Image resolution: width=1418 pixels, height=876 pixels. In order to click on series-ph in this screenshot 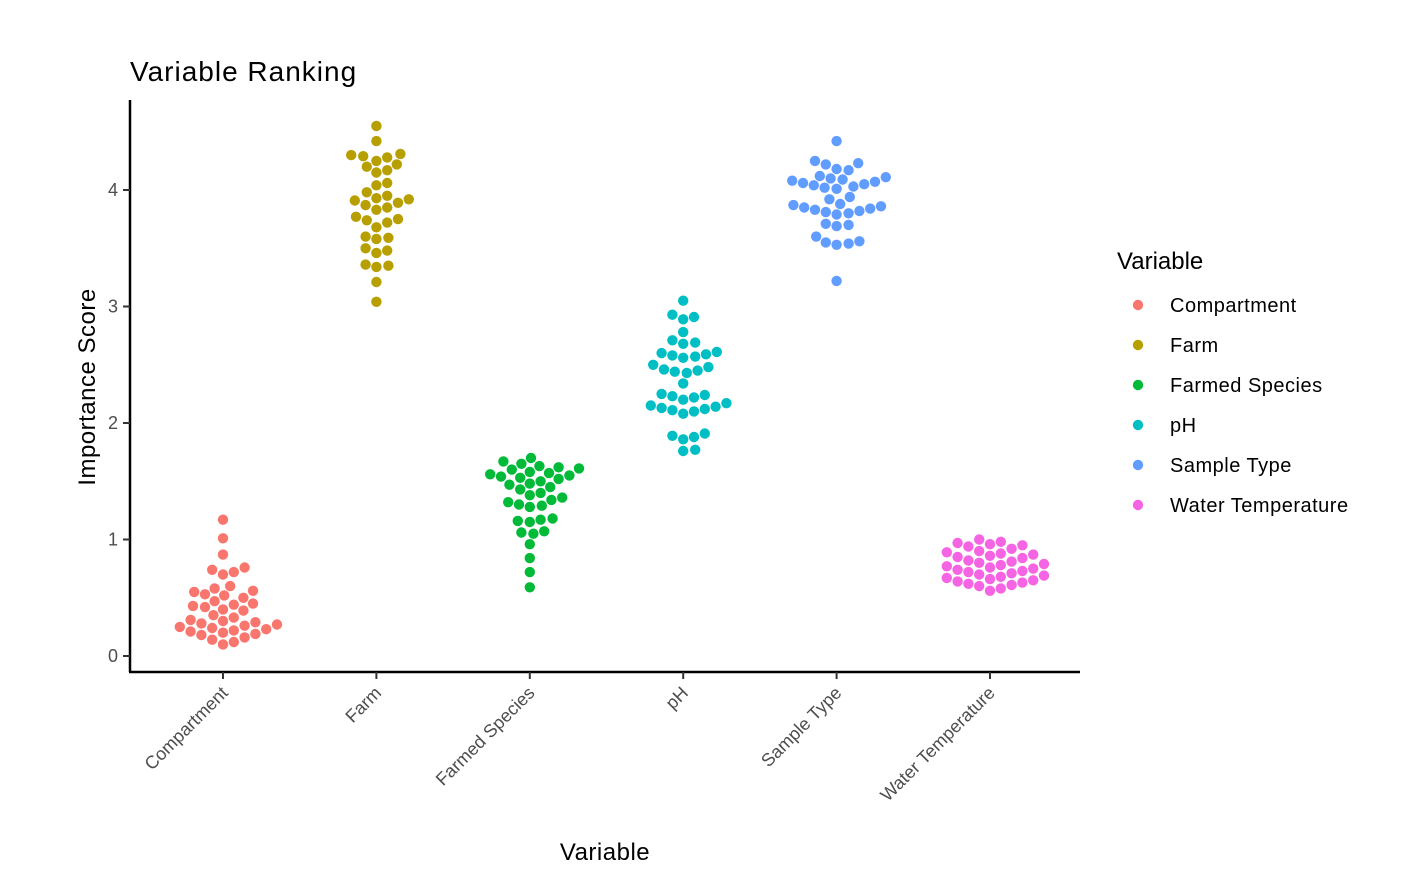, I will do `click(688, 376)`.